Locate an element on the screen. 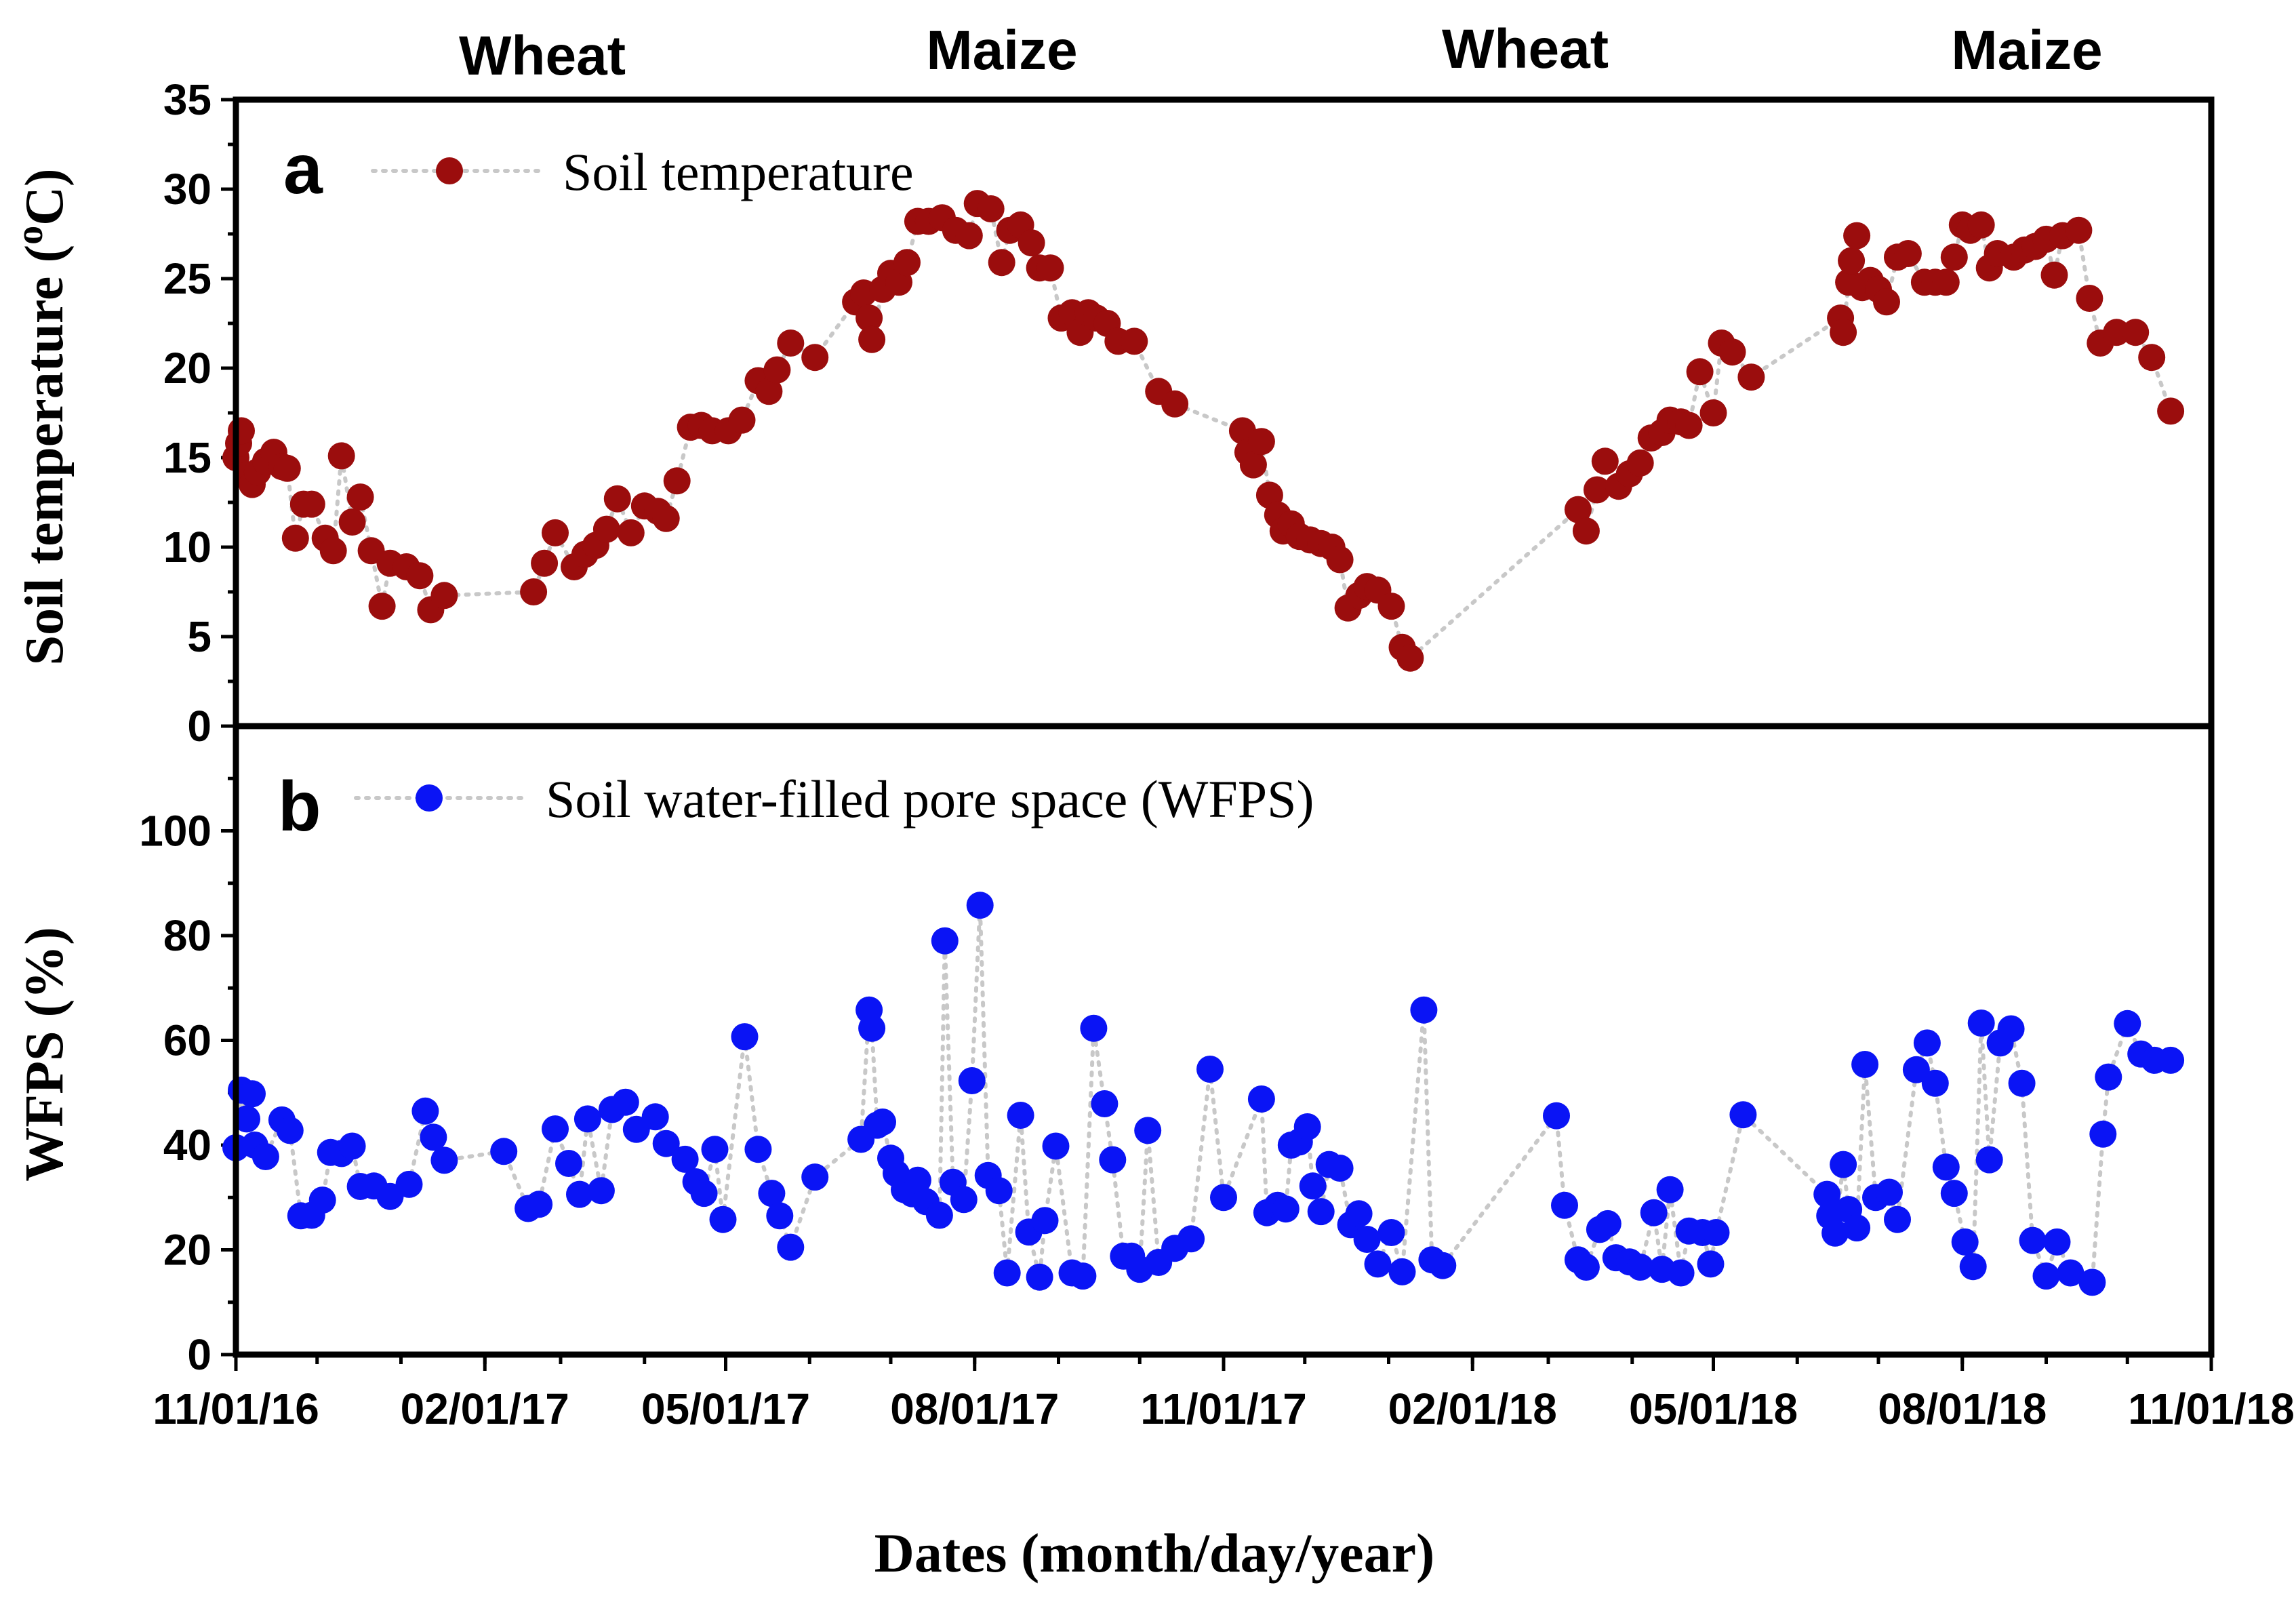 Image resolution: width=2296 pixels, height=1598 pixels. y-tick-label-temperature: 30 is located at coordinates (187, 189).